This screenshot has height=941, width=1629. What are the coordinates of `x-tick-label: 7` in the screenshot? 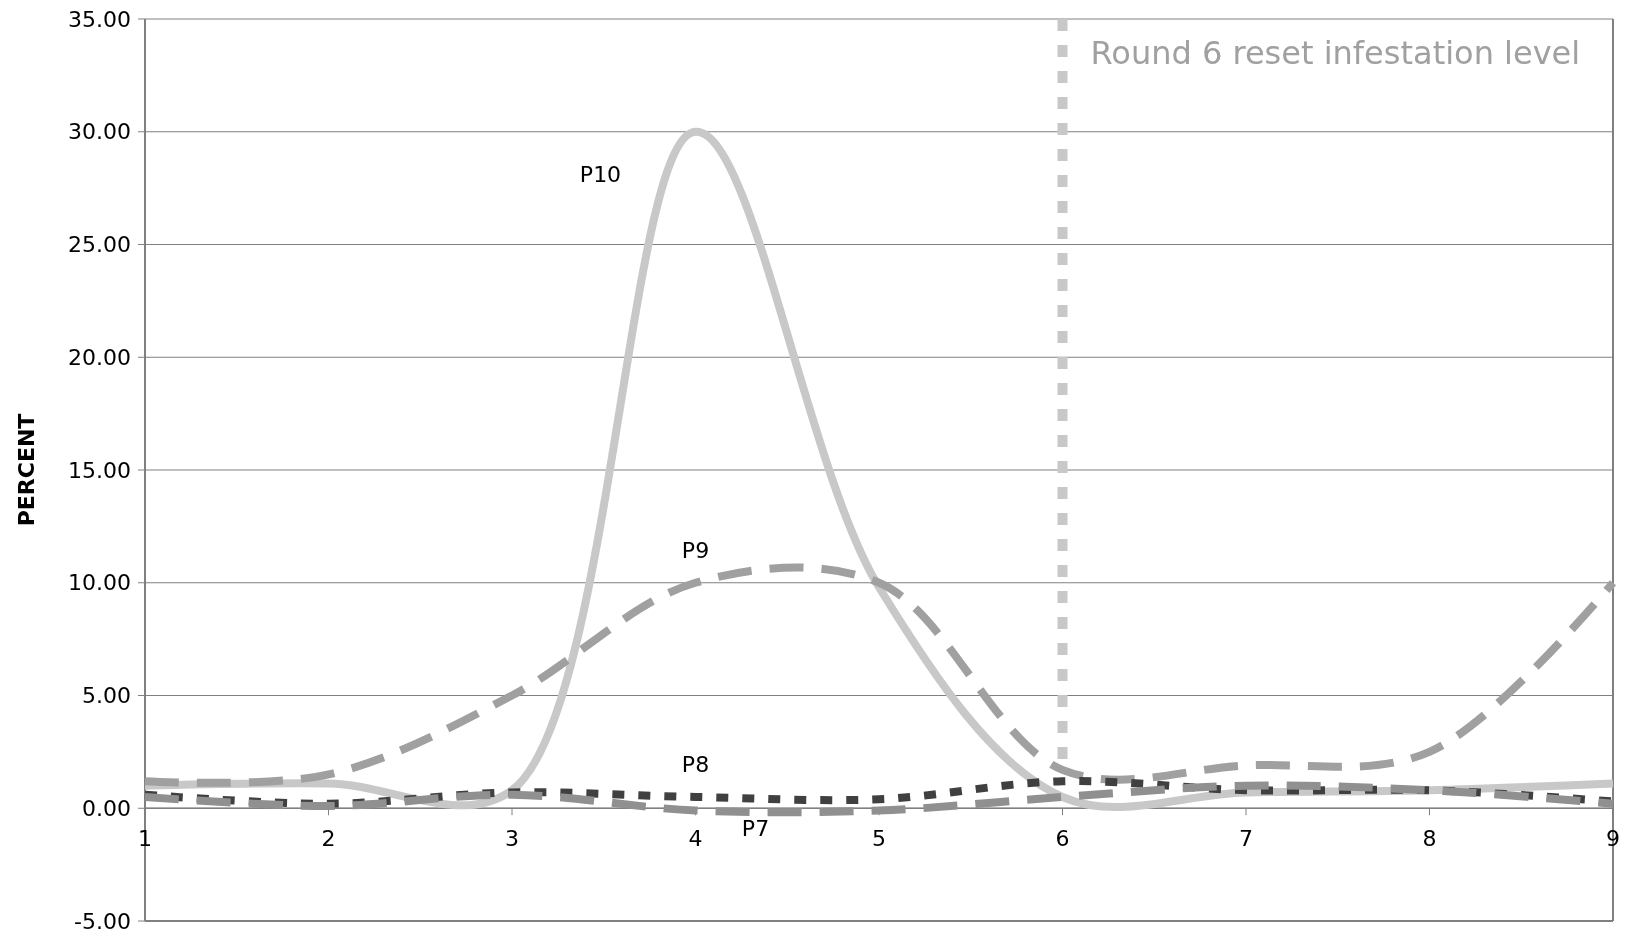 It's located at (1246, 839).